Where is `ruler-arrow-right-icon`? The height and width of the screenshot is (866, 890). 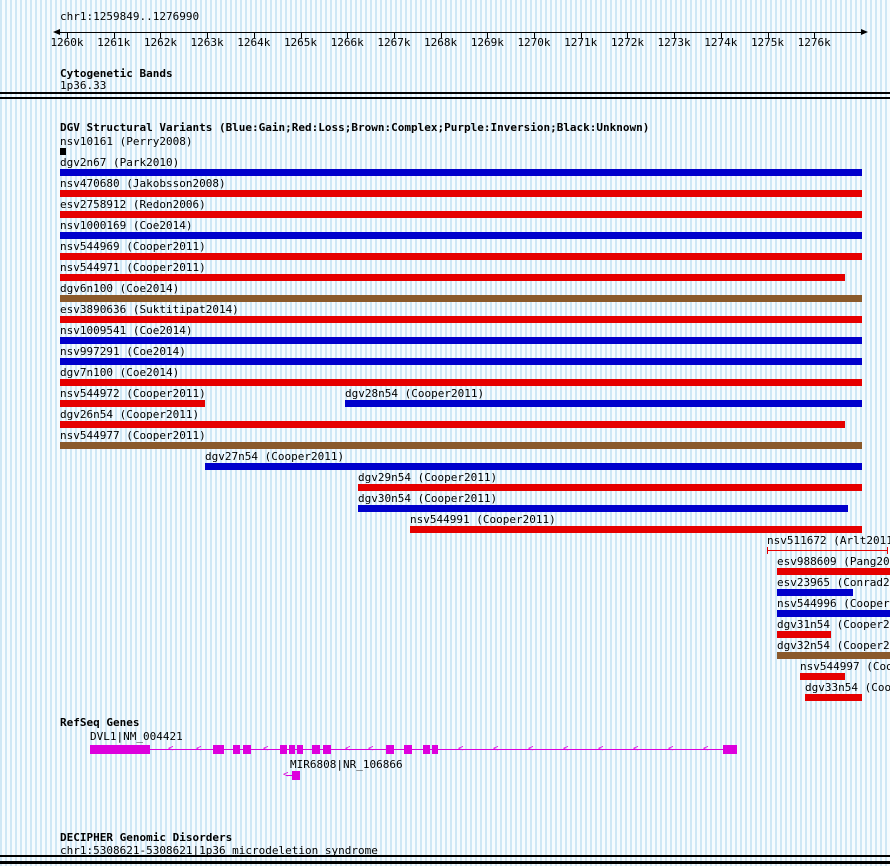 ruler-arrow-right-icon is located at coordinates (864, 32).